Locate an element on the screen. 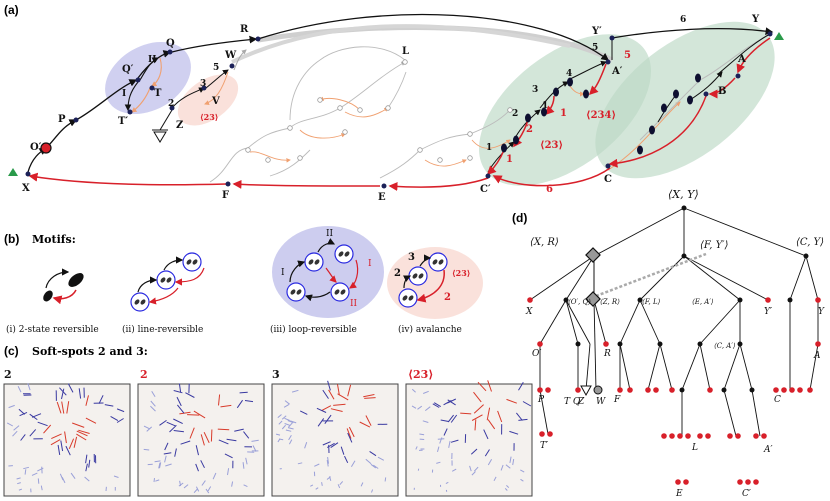 The width and height of the screenshot is (830, 501). caption-2-state: (i) 2-state reversible is located at coordinates (52, 329).